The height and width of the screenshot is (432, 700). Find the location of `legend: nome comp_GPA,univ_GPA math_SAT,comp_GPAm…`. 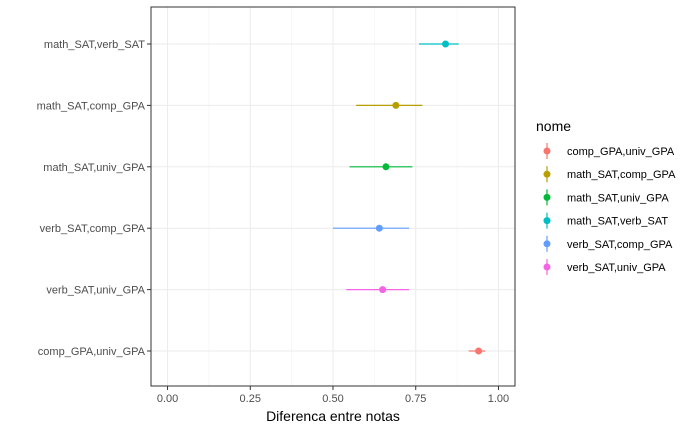

legend: nome comp_GPA,univ_GPA math_SAT,comp_GPAm… is located at coordinates (606, 196).